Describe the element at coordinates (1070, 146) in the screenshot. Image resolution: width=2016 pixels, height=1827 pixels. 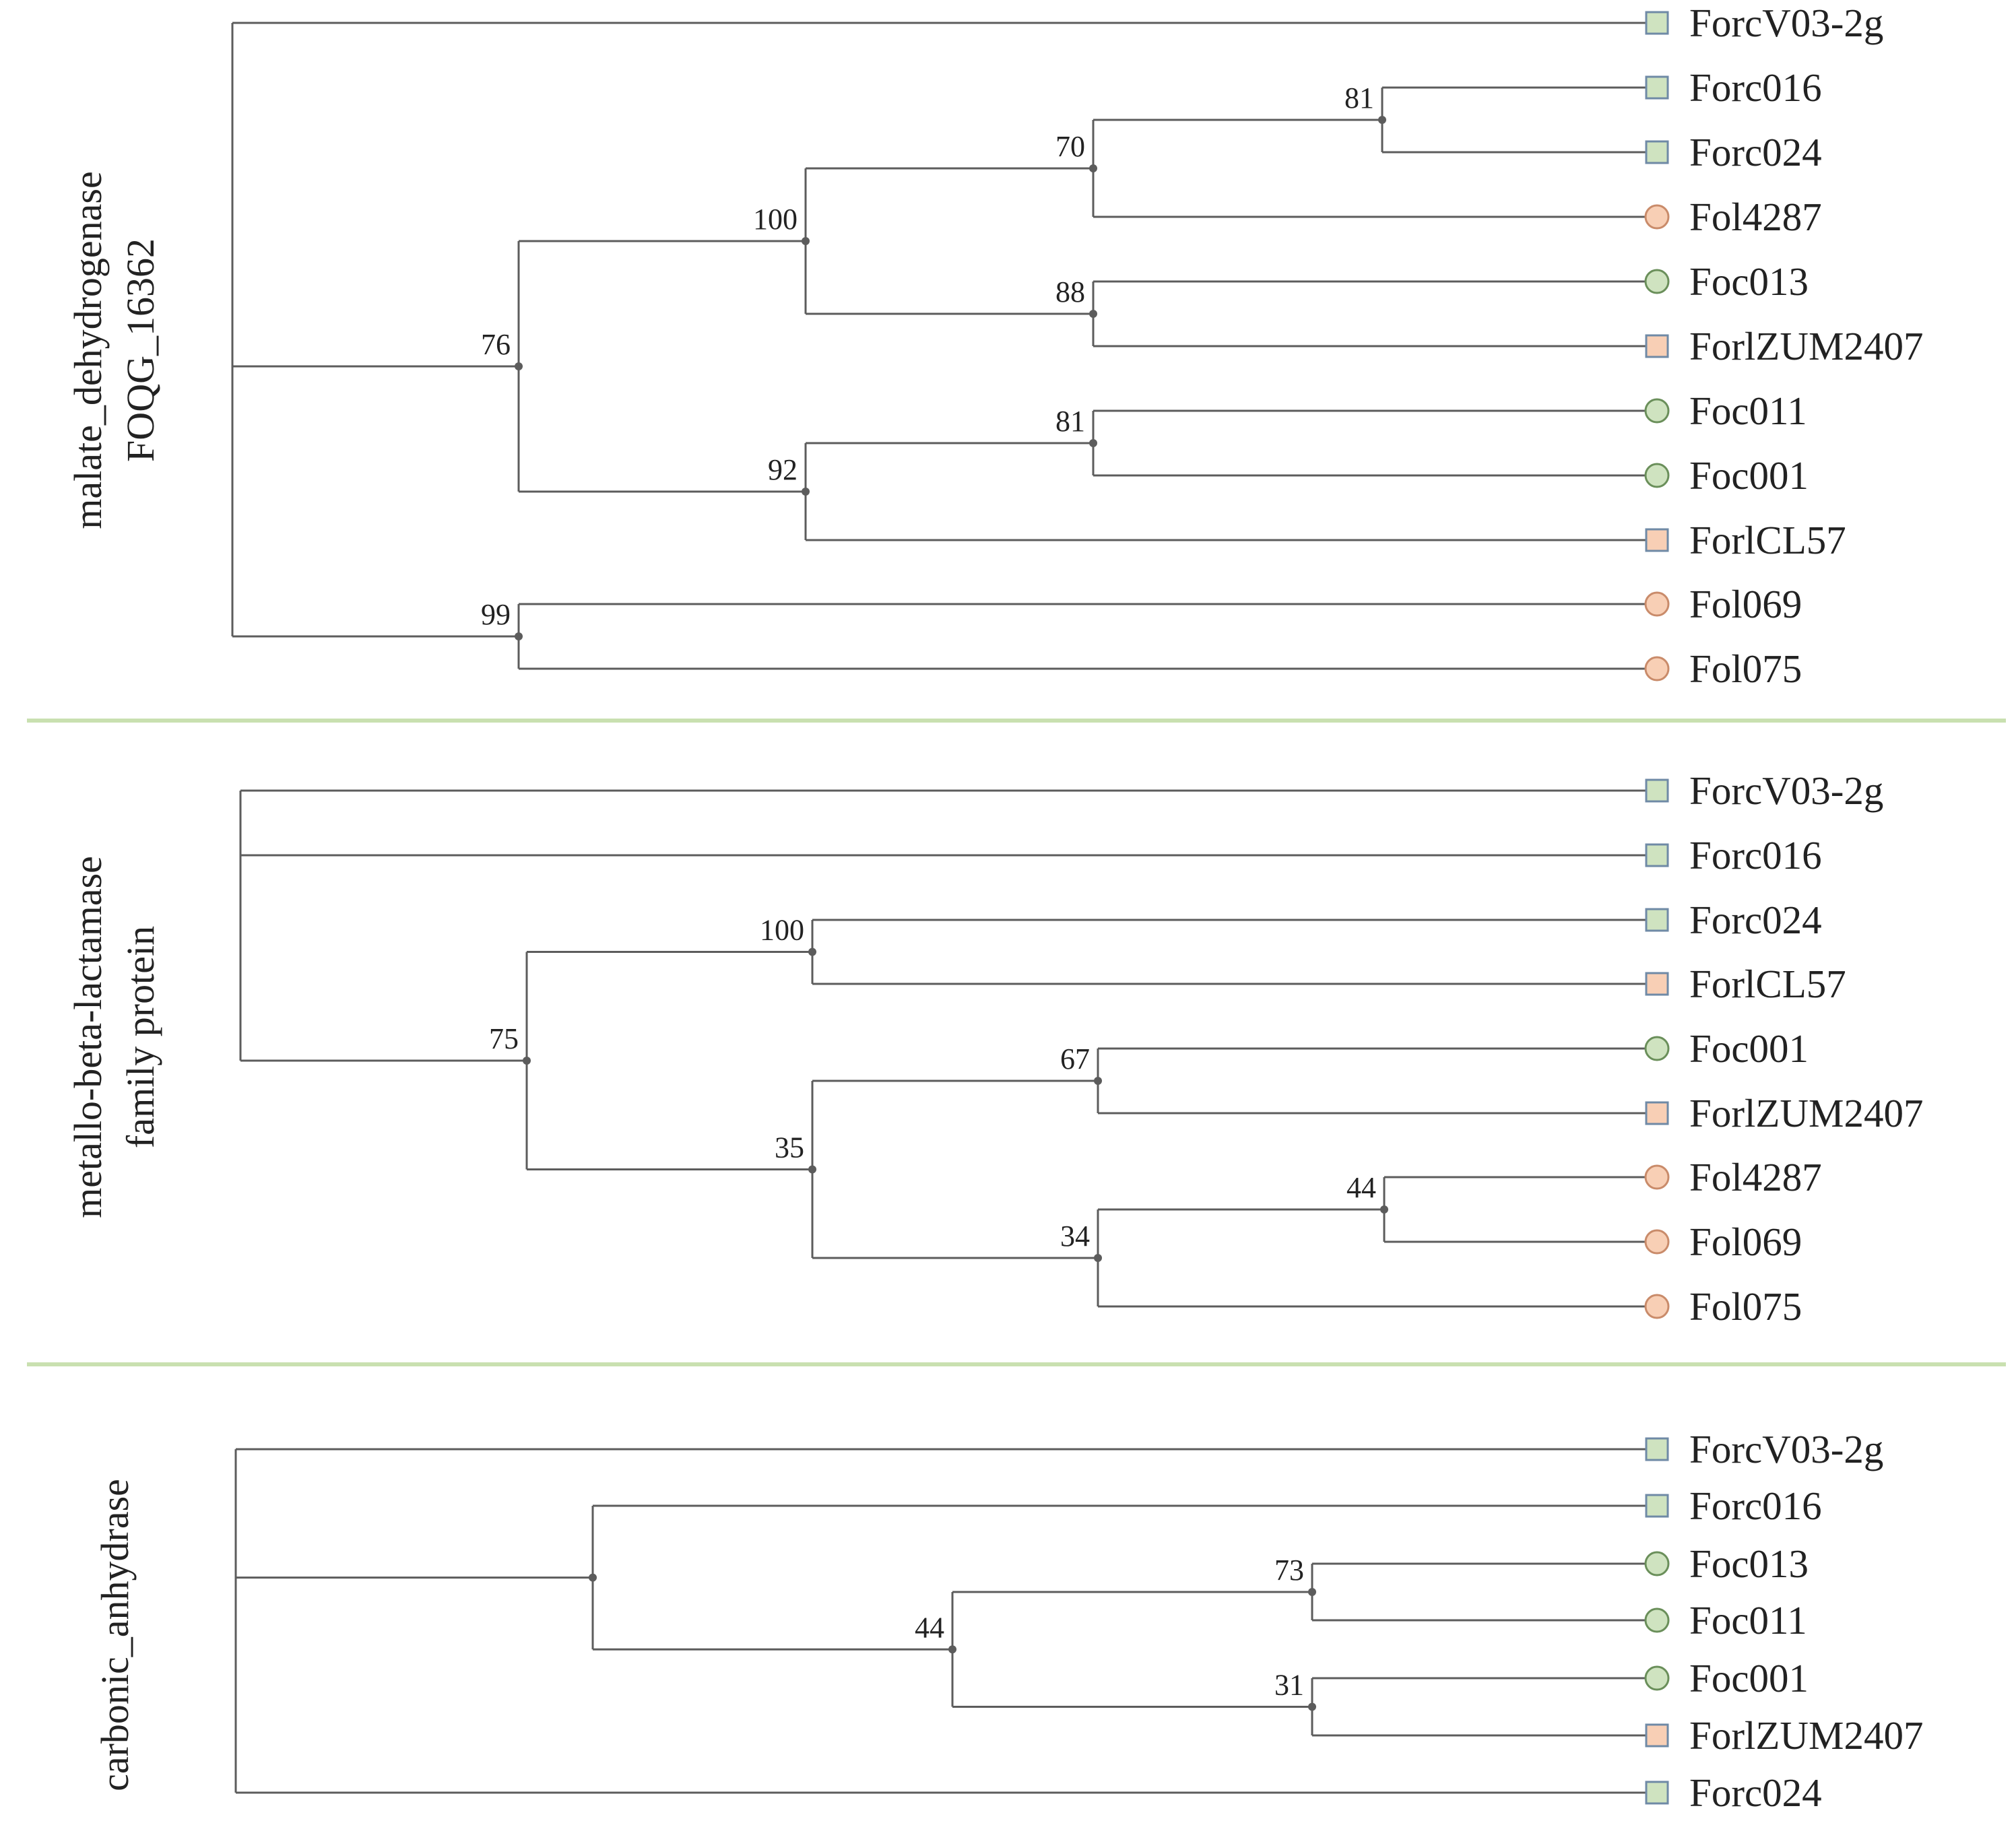
I see `bootstrap-support-label: 70` at that location.